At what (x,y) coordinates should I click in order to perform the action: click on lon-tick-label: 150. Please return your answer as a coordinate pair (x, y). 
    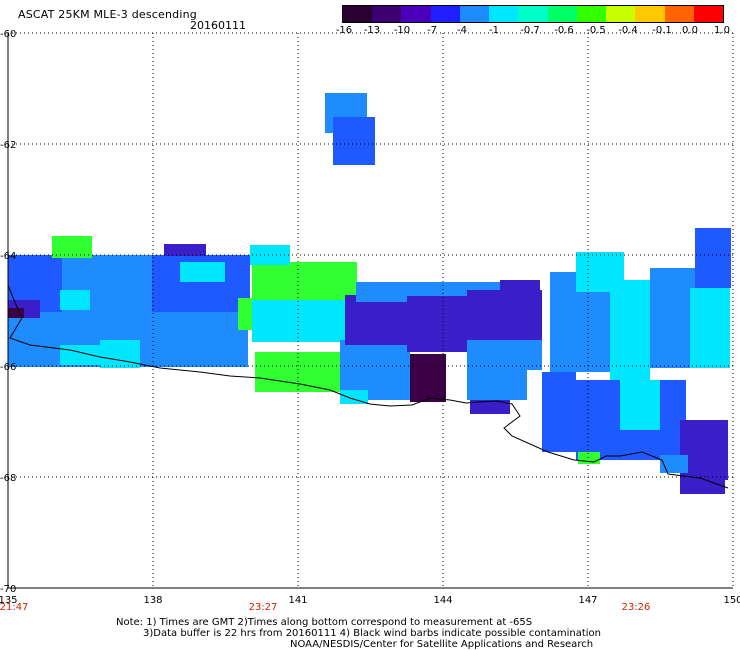
    Looking at the image, I should click on (731, 600).